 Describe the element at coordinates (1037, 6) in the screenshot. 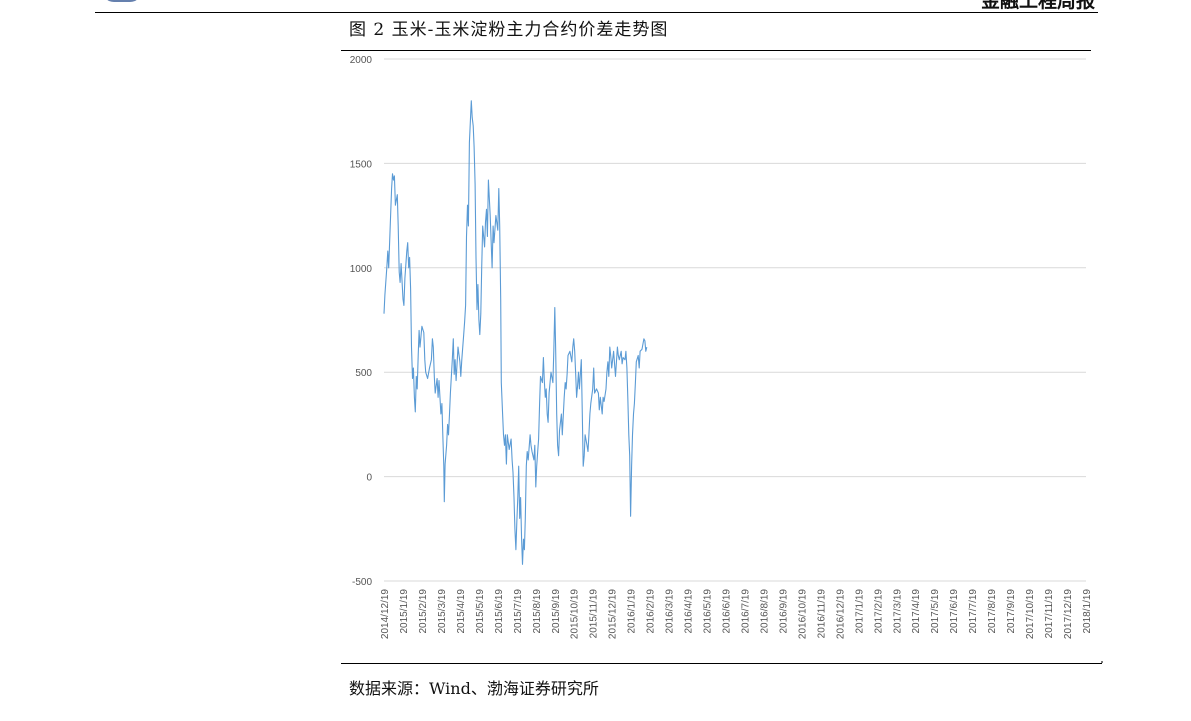

I see `report-name: 金融工程周报` at that location.